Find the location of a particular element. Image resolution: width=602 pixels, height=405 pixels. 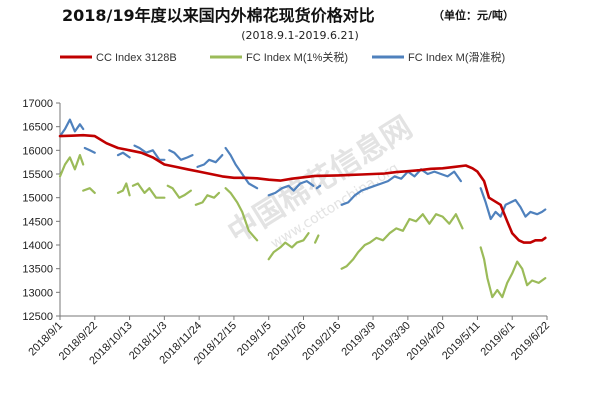

chart-subtitle: (2018.9.1-2019.6.21) is located at coordinates (300, 35).